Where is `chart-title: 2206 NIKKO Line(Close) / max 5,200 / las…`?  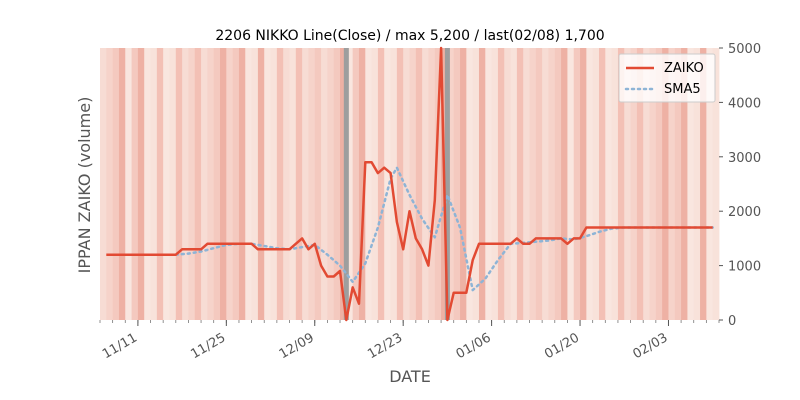 chart-title: 2206 NIKKO Line(Close) / max 5,200 / las… is located at coordinates (409, 36).